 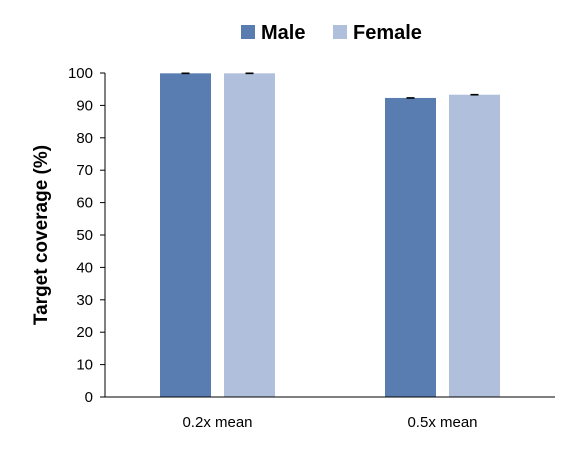 What do you see at coordinates (442, 422) in the screenshot?
I see `x-category-label: 0.5x mean` at bounding box center [442, 422].